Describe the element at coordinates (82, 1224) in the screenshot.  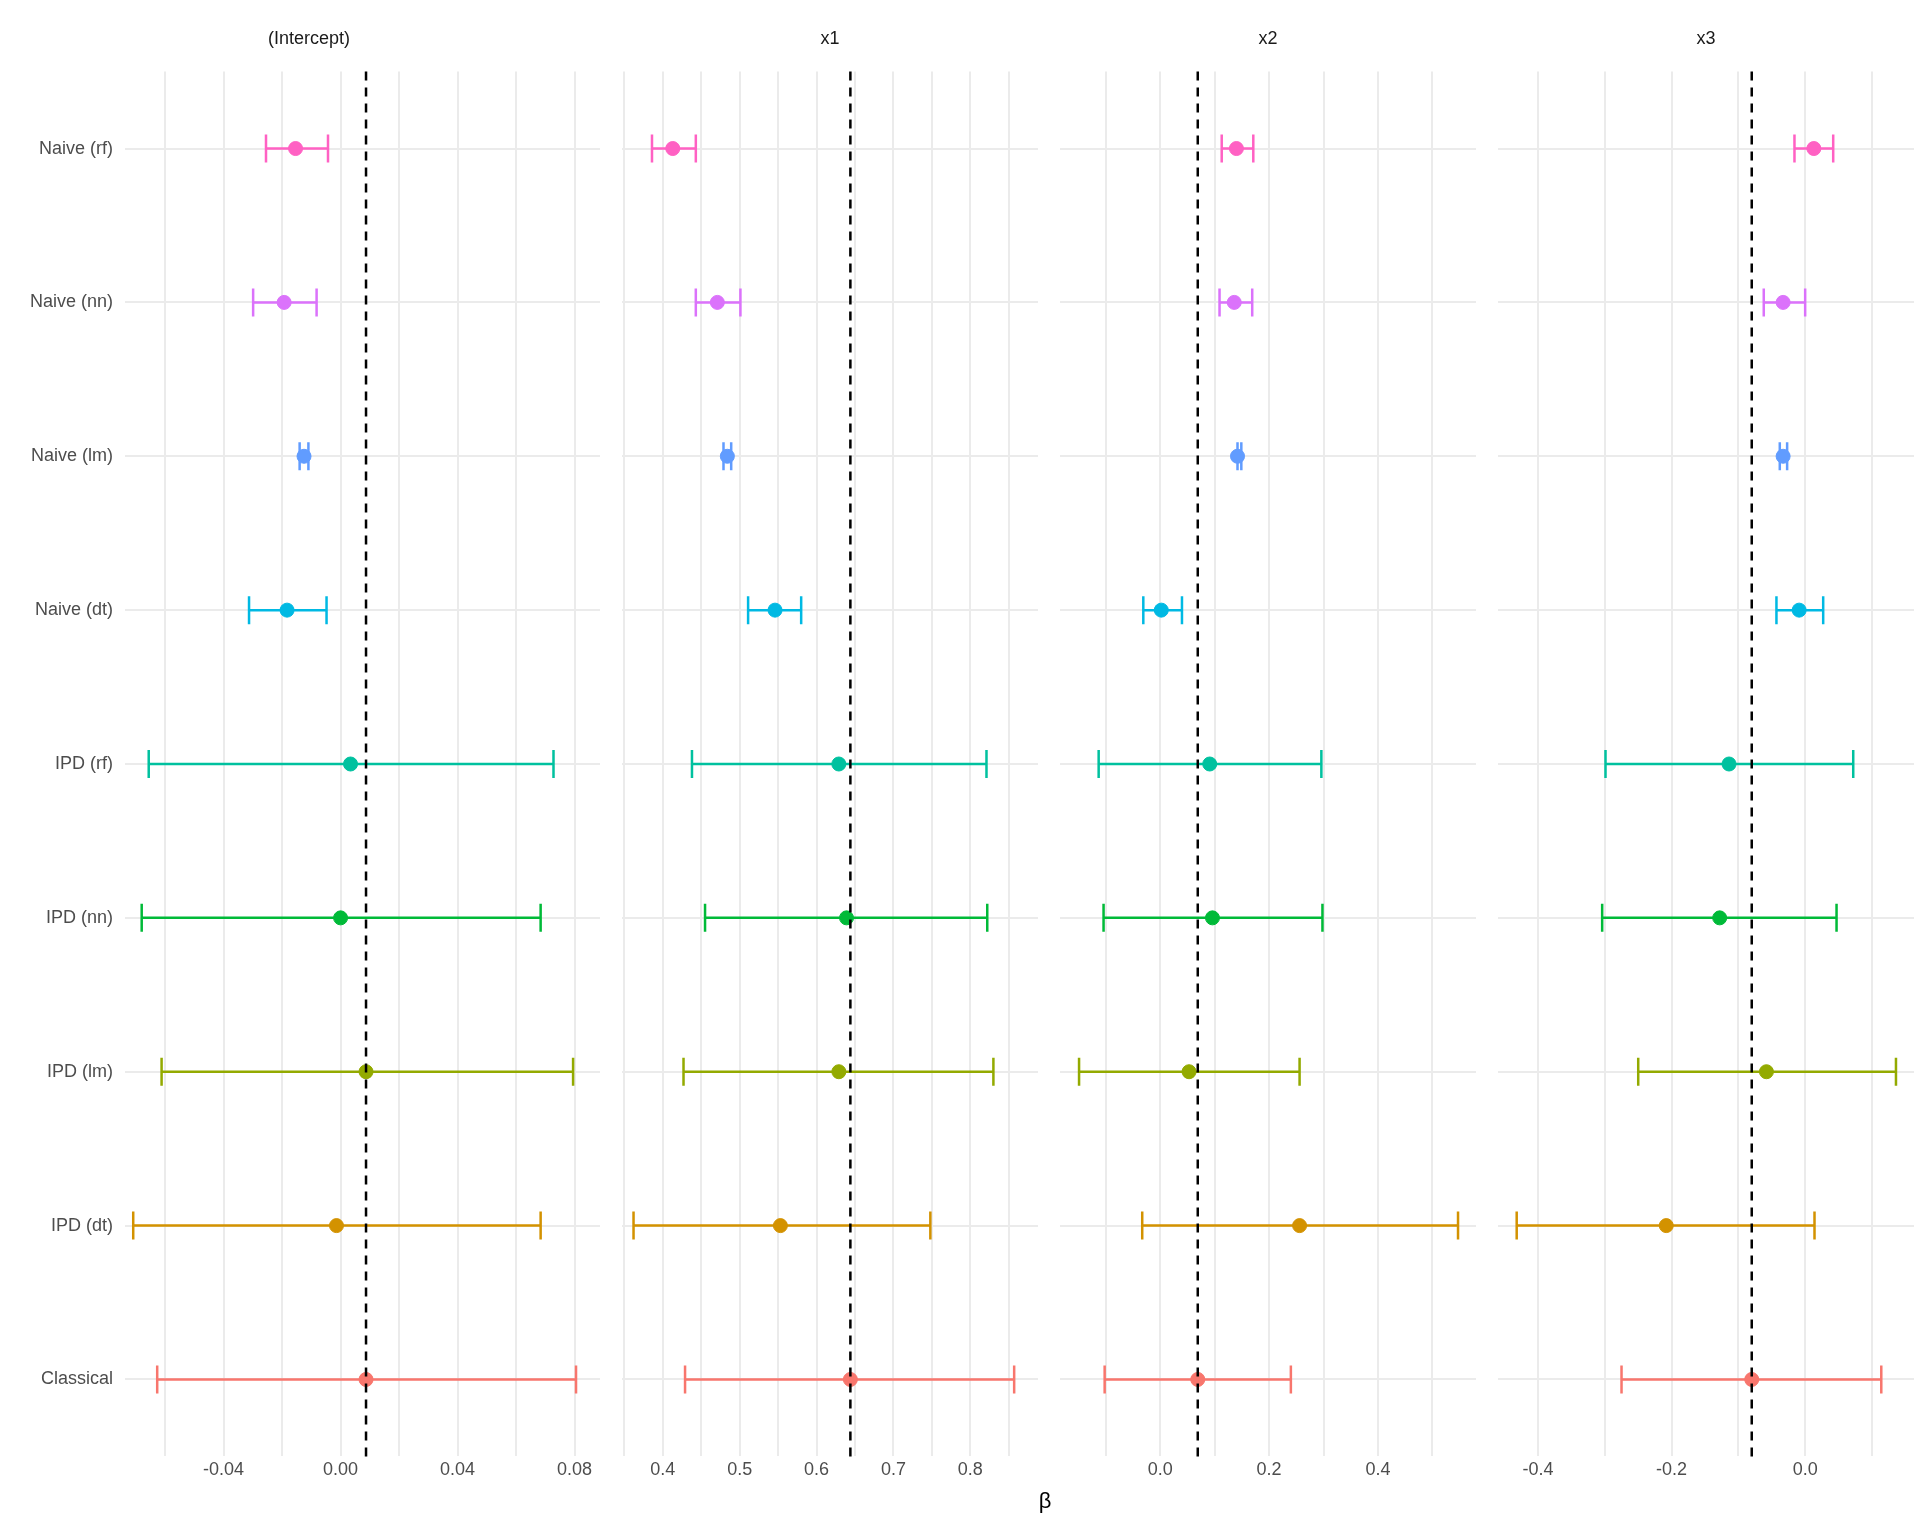
I see `y-tick-label: IPD (dt)` at that location.